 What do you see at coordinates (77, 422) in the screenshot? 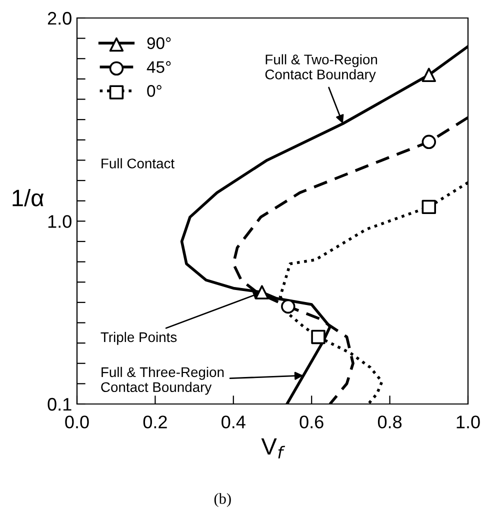
I see `x-tick-label: 0.0` at bounding box center [77, 422].